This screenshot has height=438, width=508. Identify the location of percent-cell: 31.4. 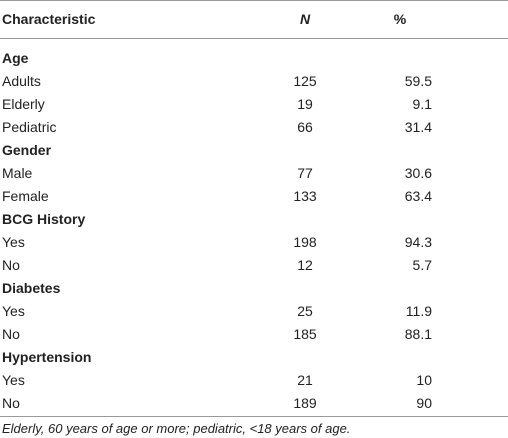
(418, 127).